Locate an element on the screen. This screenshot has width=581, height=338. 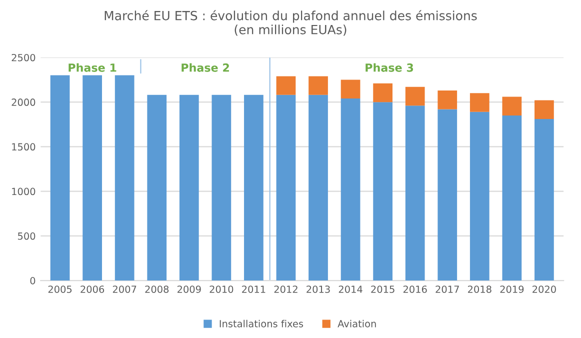
x-tick-label: 2018 is located at coordinates (480, 289).